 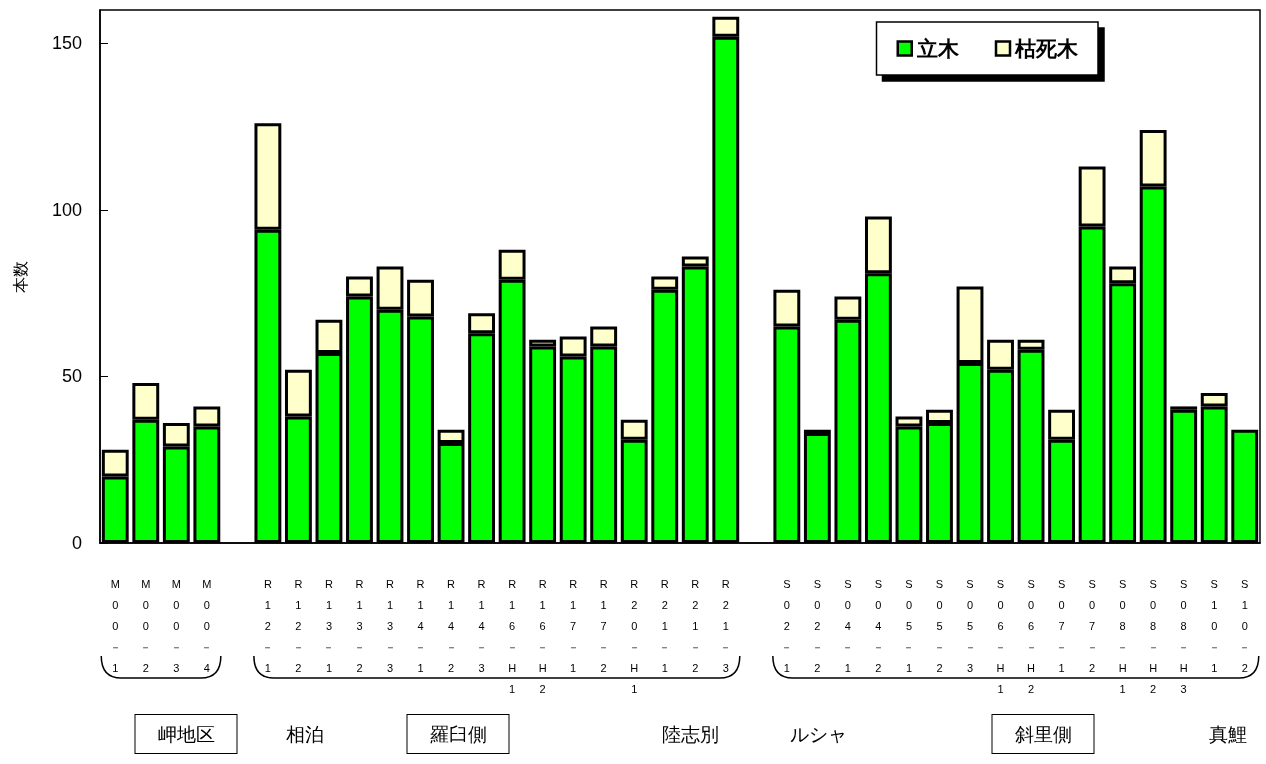 What do you see at coordinates (1123, 636) in the screenshot?
I see `x-tick-label: S08－H1` at bounding box center [1123, 636].